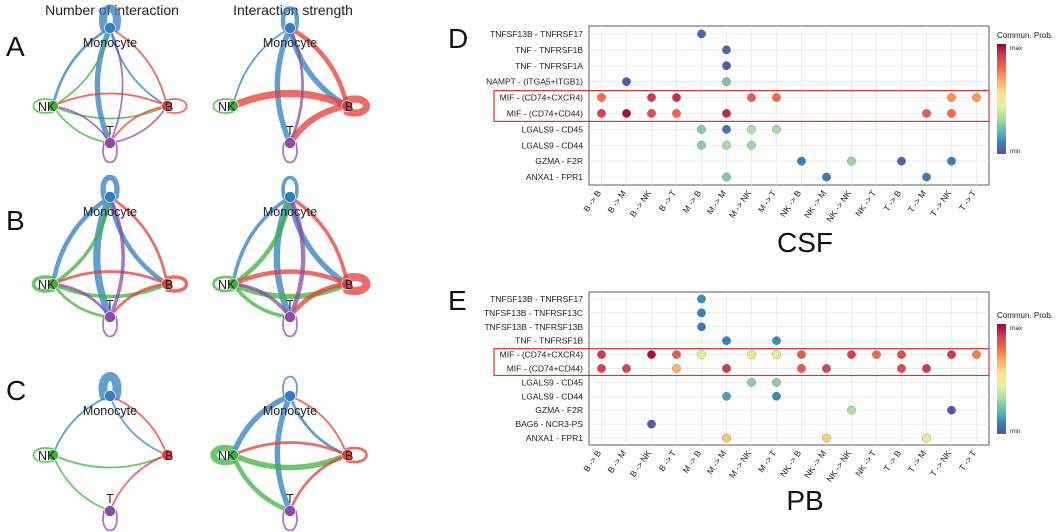 The width and height of the screenshot is (1059, 532). I want to click on network-c-strength: Monocyte NK B T, so click(289, 453).